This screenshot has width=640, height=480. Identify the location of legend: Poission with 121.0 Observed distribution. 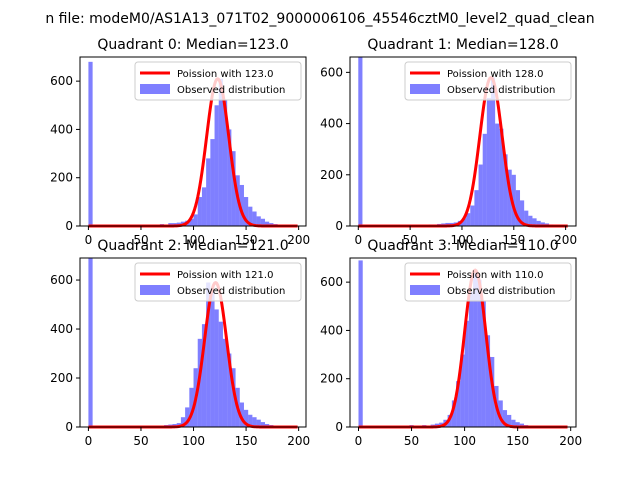
(218, 282).